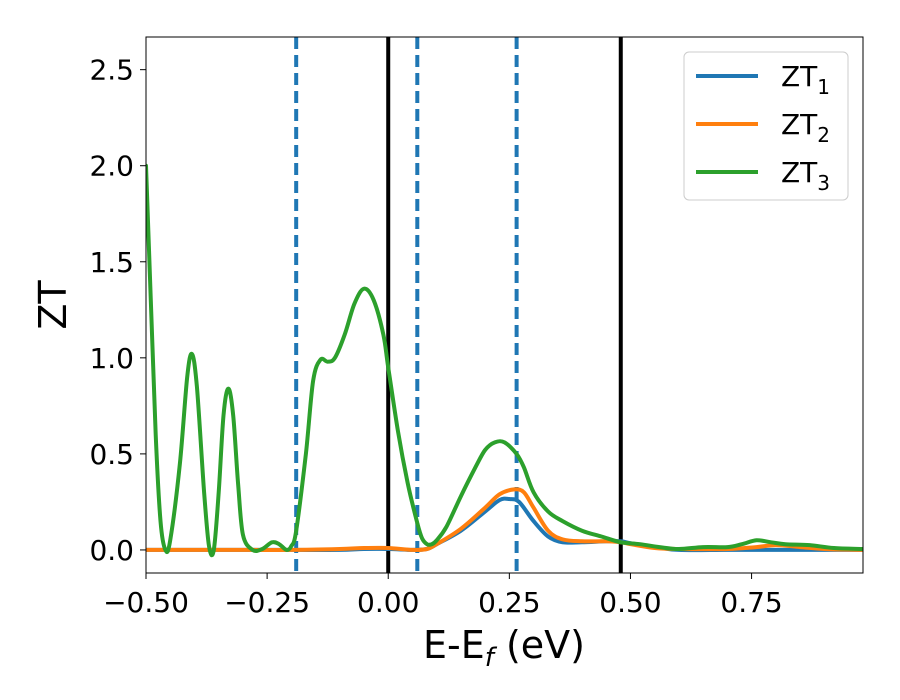 The width and height of the screenshot is (900, 700). Describe the element at coordinates (805, 127) in the screenshot. I see `legend-label-zt2: ZT2` at that location.